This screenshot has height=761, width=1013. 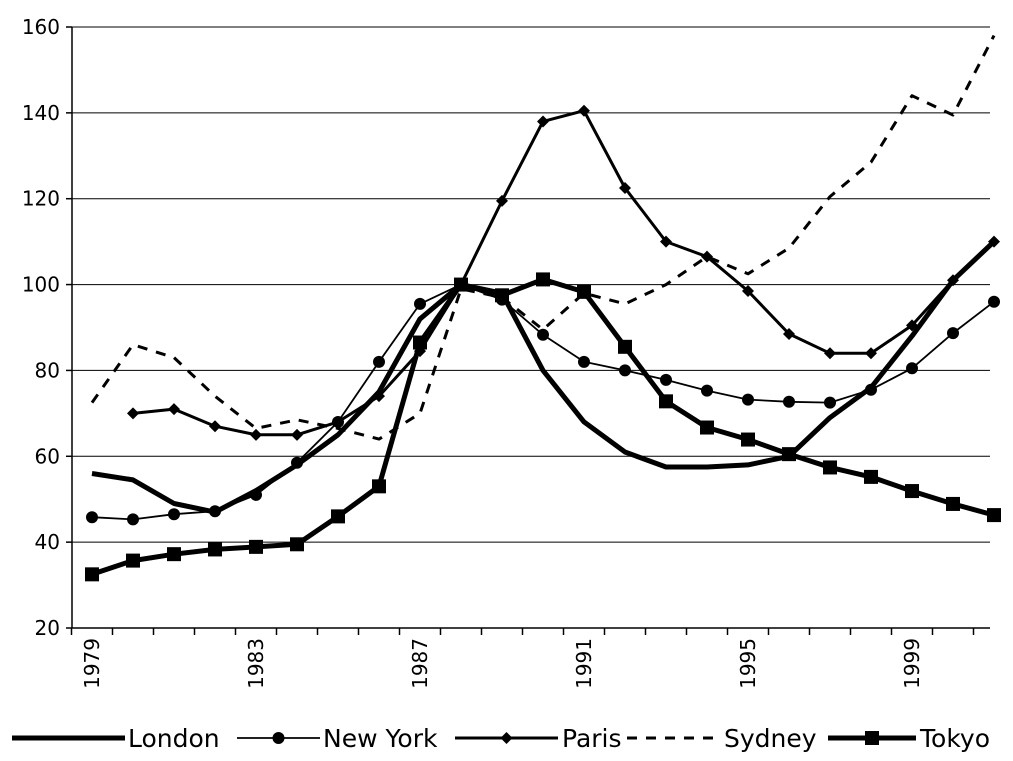 What do you see at coordinates (41, 27) in the screenshot?
I see `y-tick-label: 160` at bounding box center [41, 27].